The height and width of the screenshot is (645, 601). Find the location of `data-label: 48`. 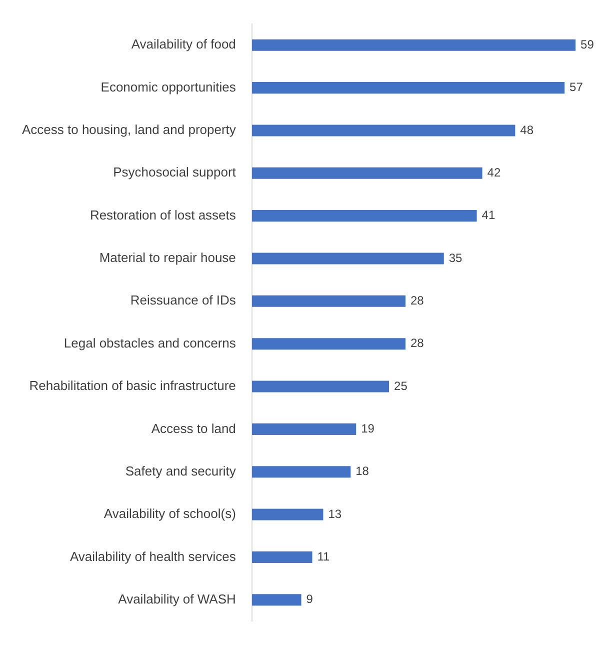

data-label: 48 is located at coordinates (527, 129).